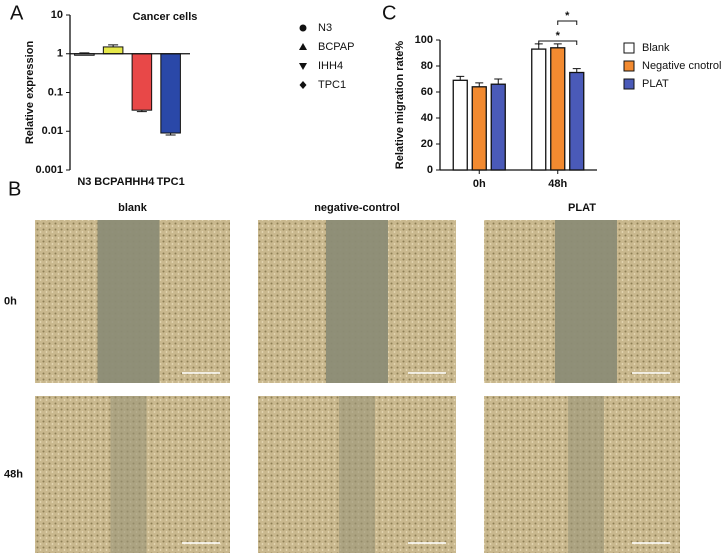 Image resolution: width=724 pixels, height=555 pixels. Describe the element at coordinates (133, 208) in the screenshot. I see `column-title: blank` at that location.